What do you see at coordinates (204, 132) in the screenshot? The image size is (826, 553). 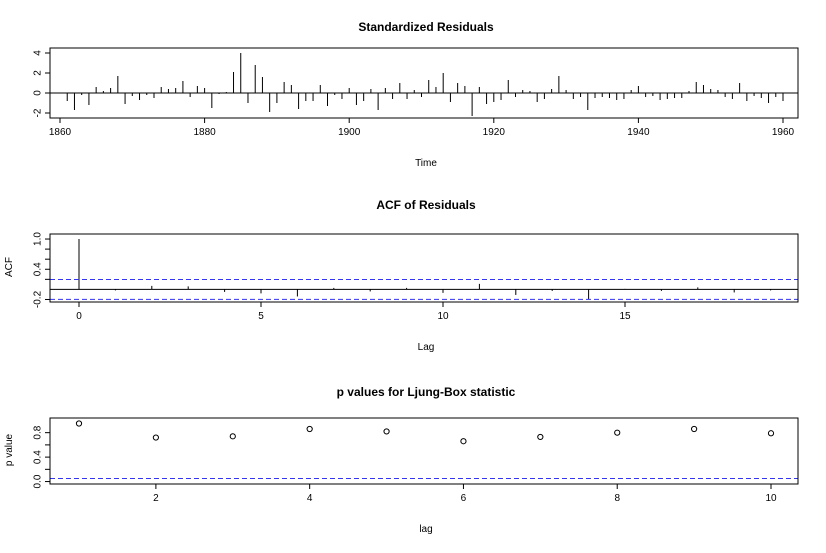 I see `residuals-x-tick-label: 1880` at bounding box center [204, 132].